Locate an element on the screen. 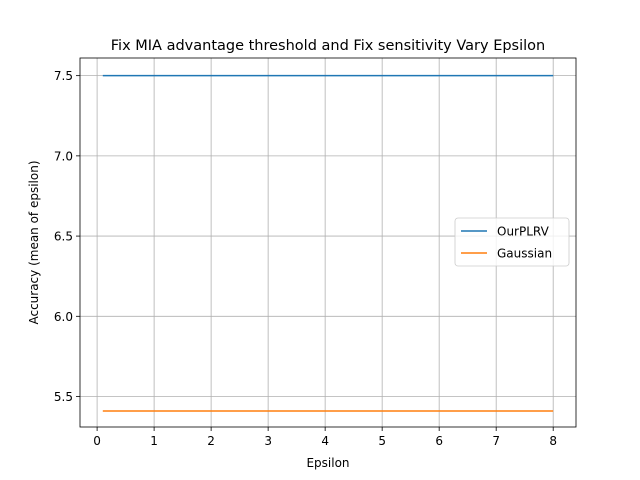 The width and height of the screenshot is (640, 480). x-tick-label: 8 is located at coordinates (553, 441).